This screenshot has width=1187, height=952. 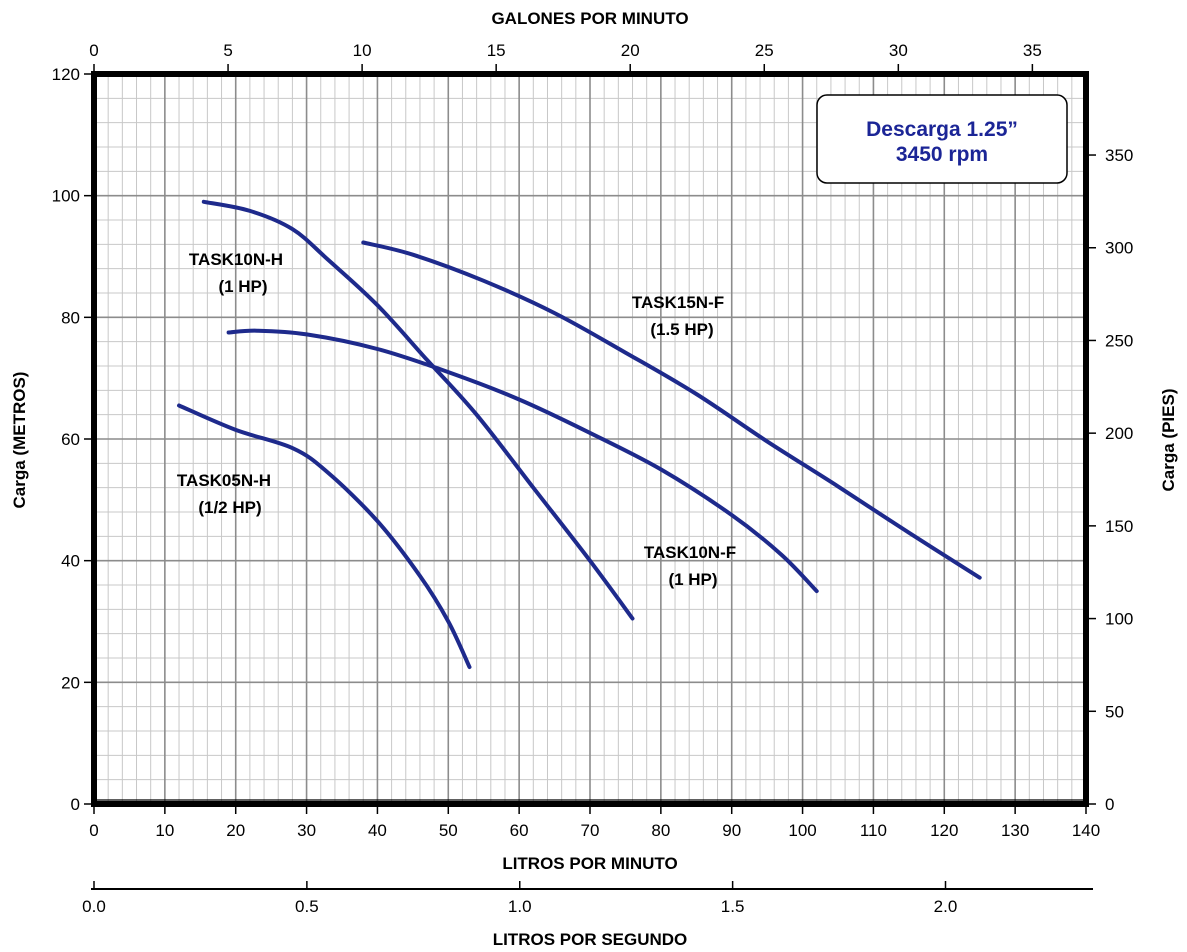 What do you see at coordinates (630, 50) in the screenshot?
I see `top-tick-label: 20` at bounding box center [630, 50].